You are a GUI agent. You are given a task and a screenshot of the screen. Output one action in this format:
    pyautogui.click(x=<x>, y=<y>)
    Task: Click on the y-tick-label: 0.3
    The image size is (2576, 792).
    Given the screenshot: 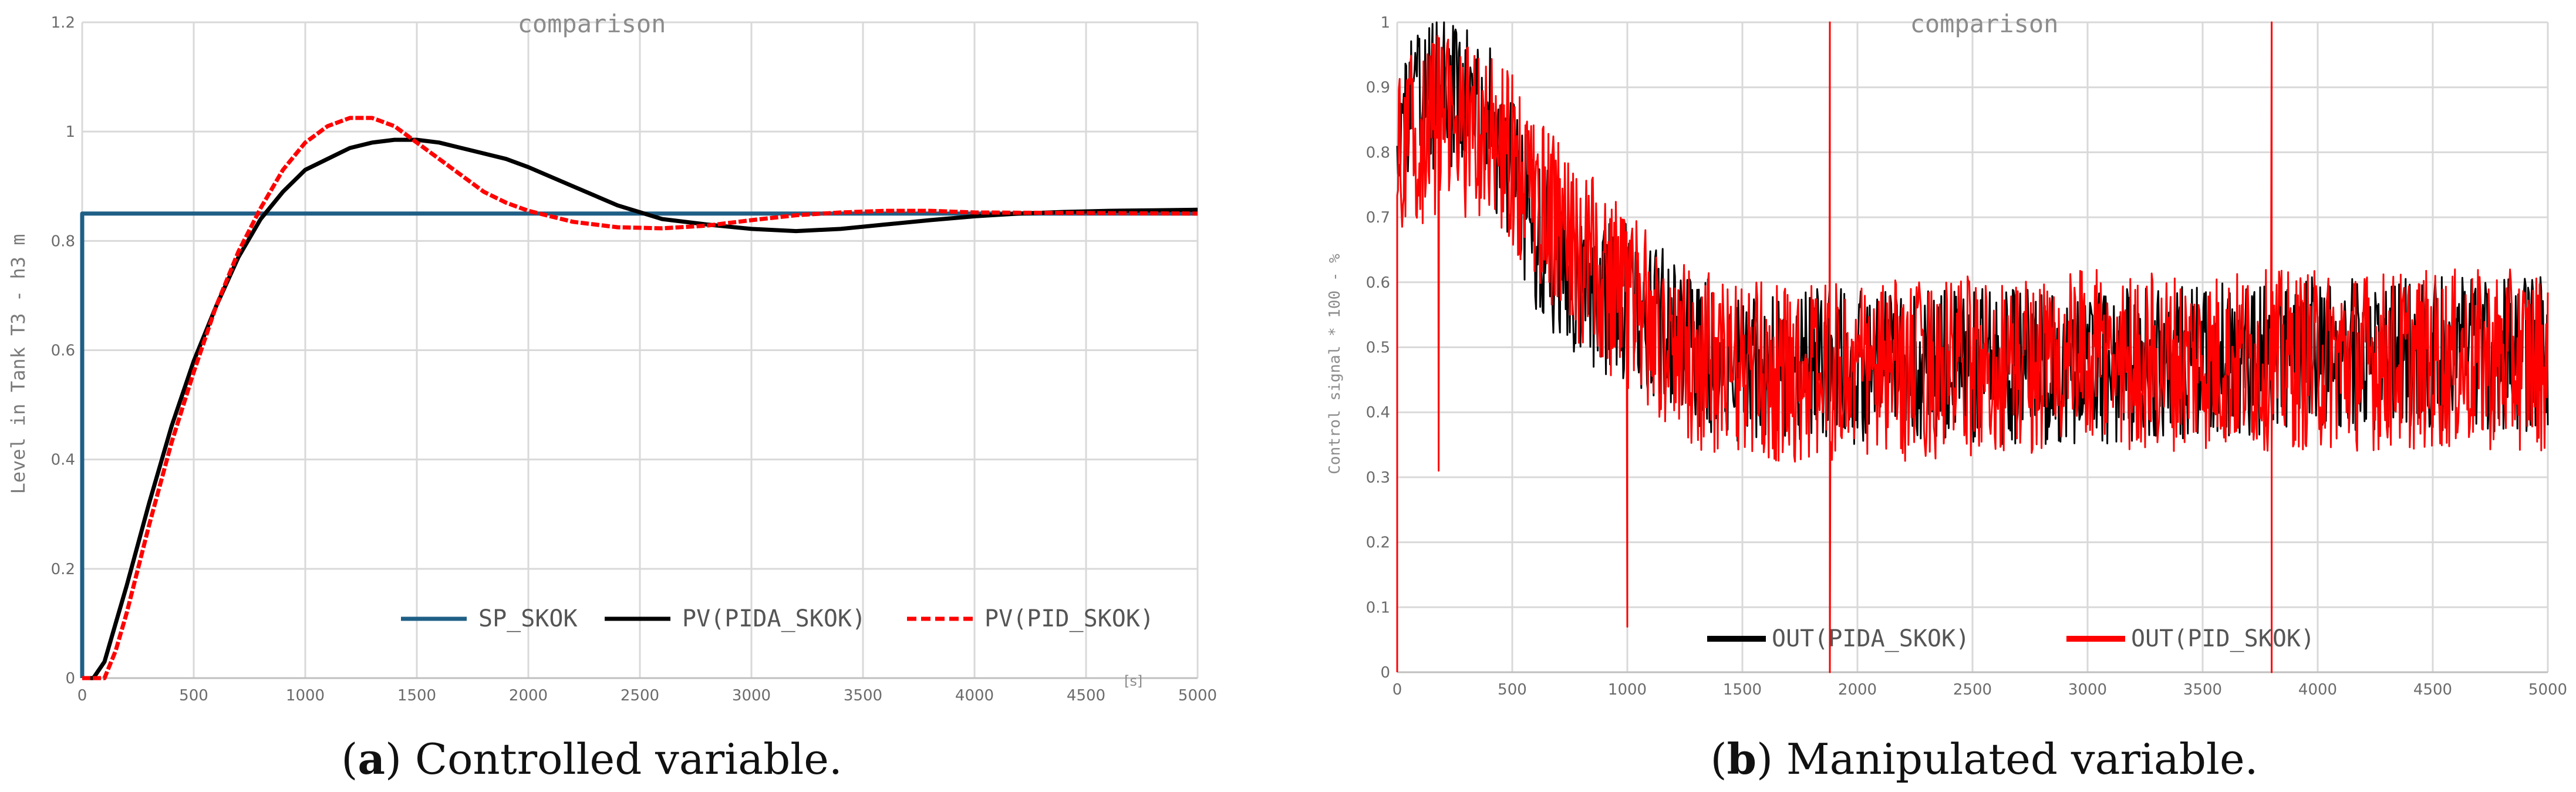 What is the action you would take?
    pyautogui.click(x=1378, y=478)
    